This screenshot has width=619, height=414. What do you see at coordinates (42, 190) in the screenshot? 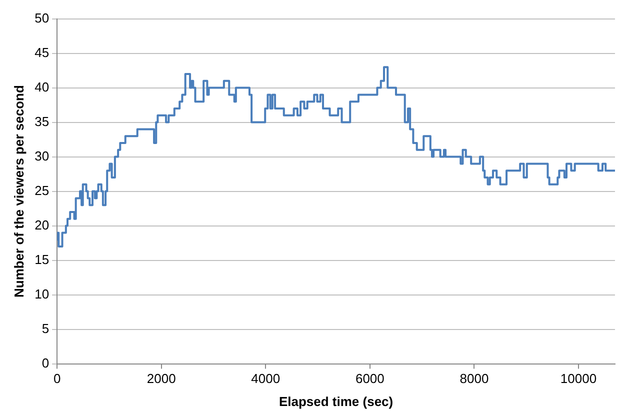
I see `y-tick-label: 25` at bounding box center [42, 190].